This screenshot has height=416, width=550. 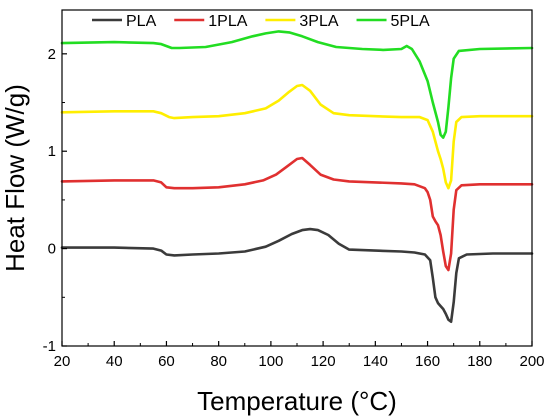 I want to click on y-tick-label: 0, so click(x=52, y=249).